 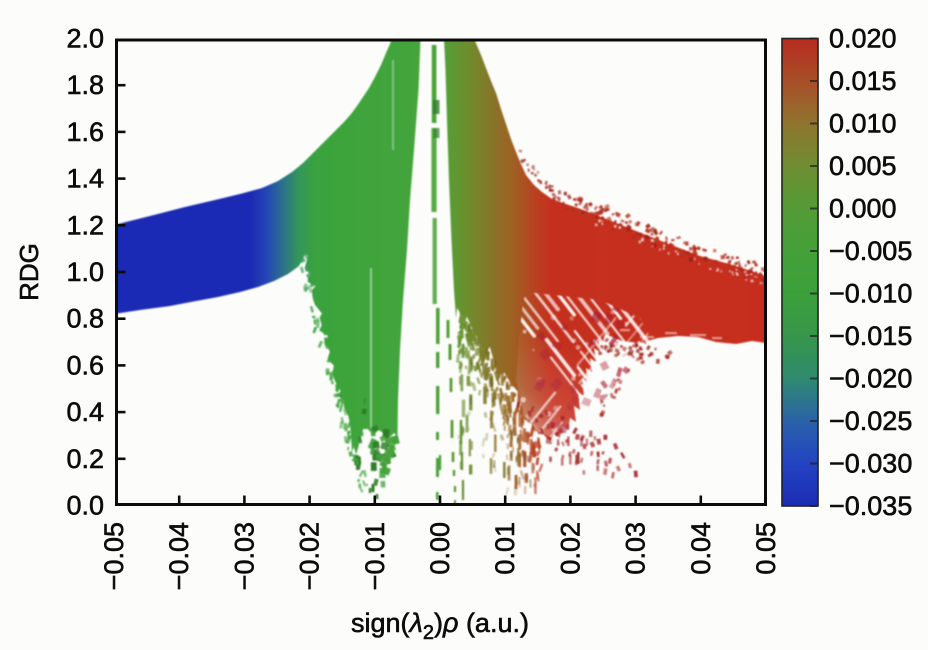 I want to click on svg-text: 0.00, so click(x=440, y=548).